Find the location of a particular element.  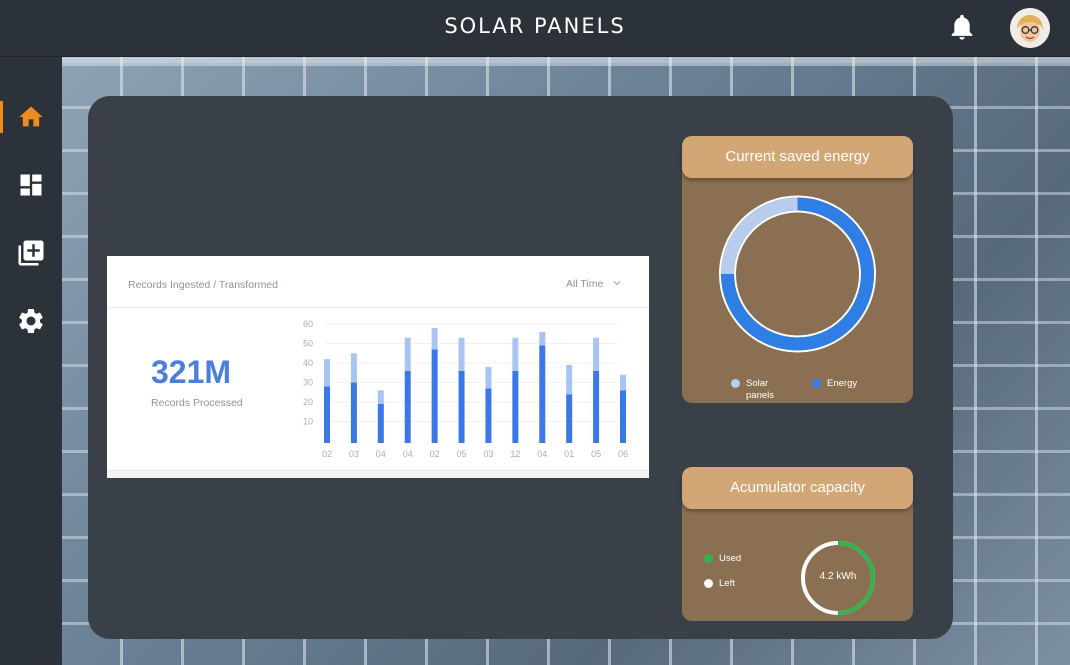

panel-frame-stripe is located at coordinates (566, 60).